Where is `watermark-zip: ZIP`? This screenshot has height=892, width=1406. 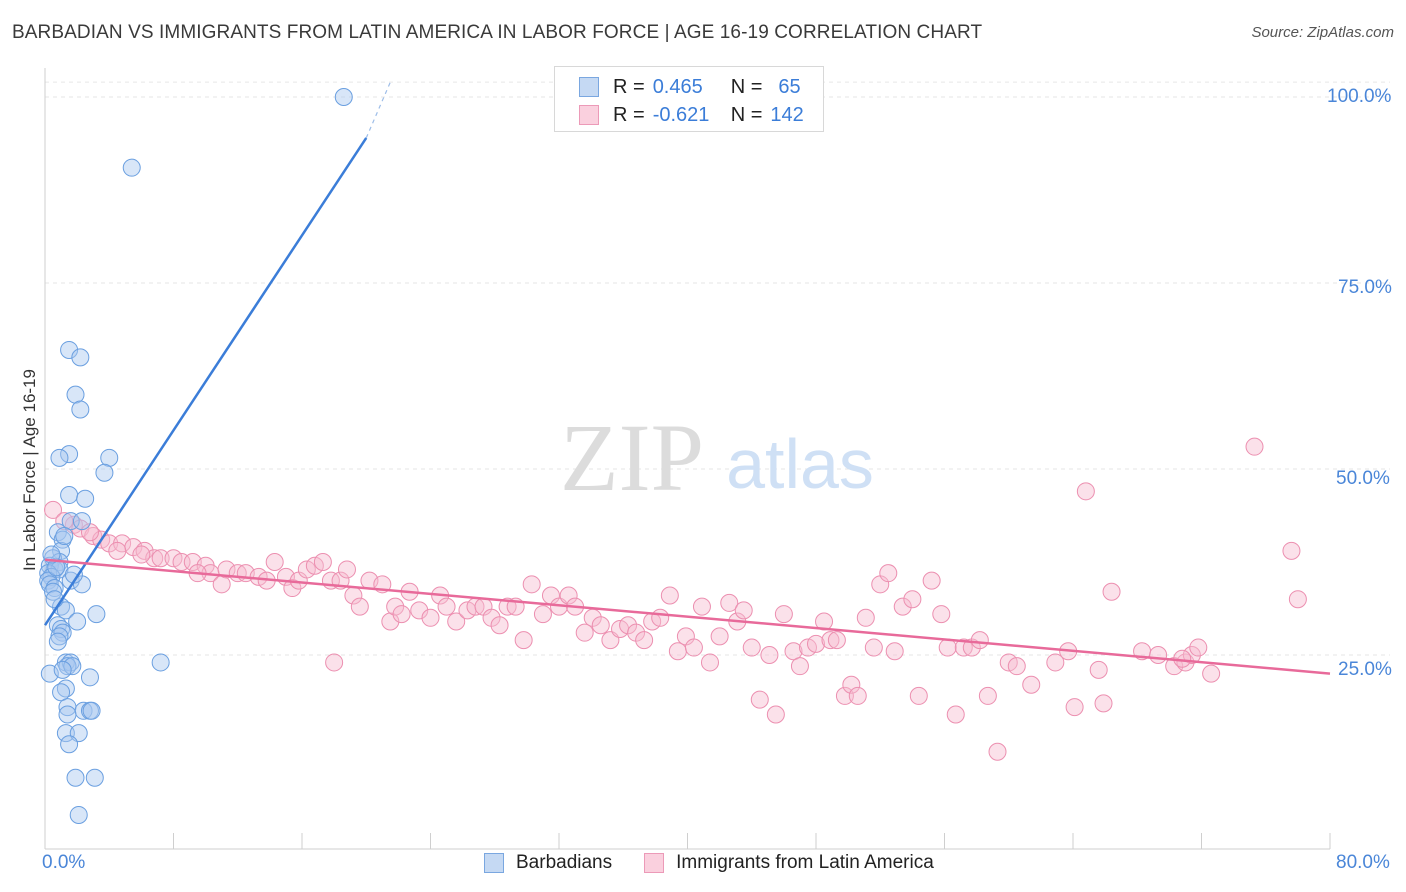
watermark-zip: ZIP is located at coordinates (632, 457).